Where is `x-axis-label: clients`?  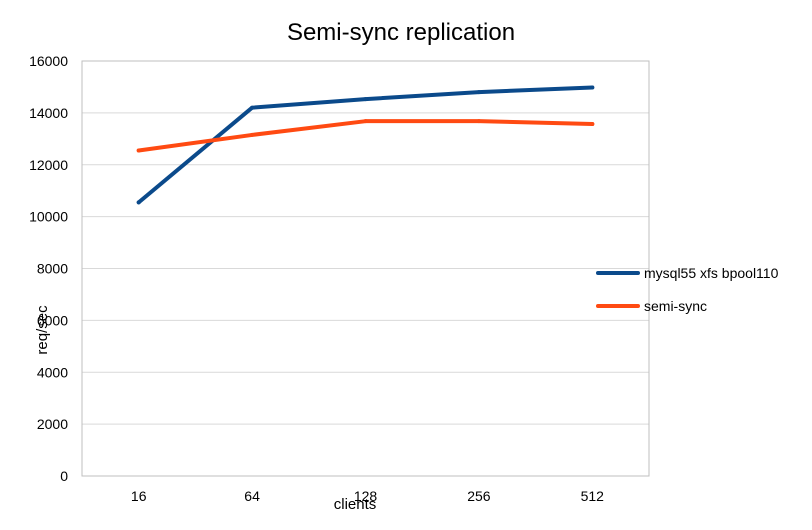 x-axis-label: clients is located at coordinates (355, 504).